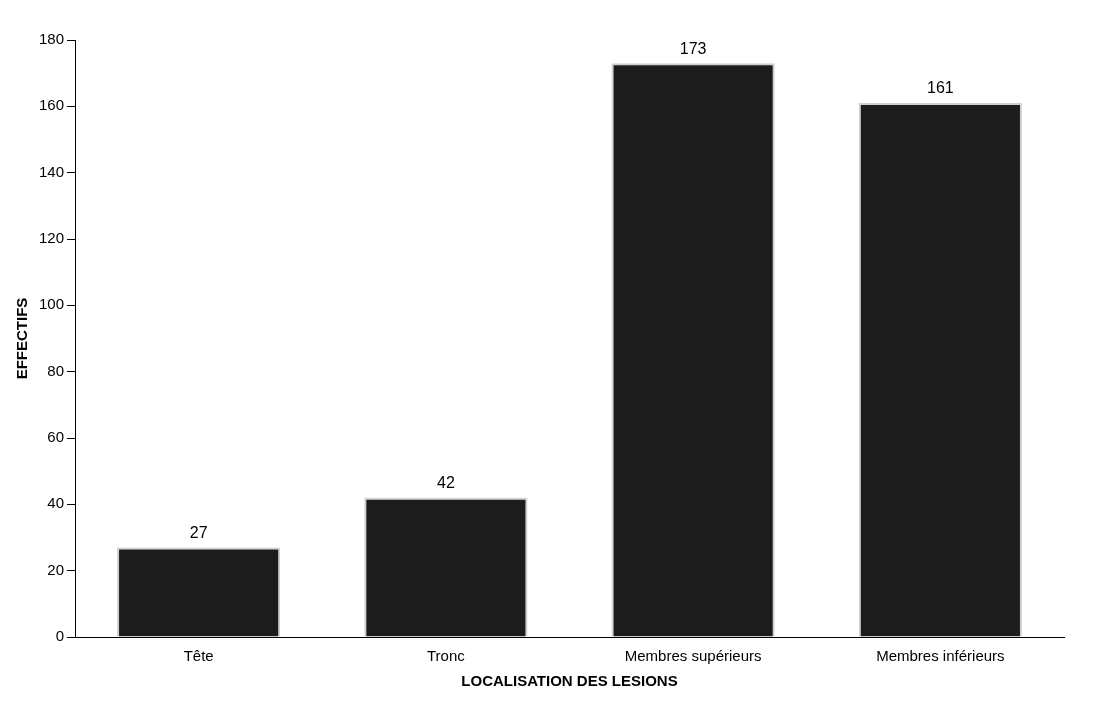  What do you see at coordinates (56, 370) in the screenshot?
I see `y-tick-label: 80` at bounding box center [56, 370].